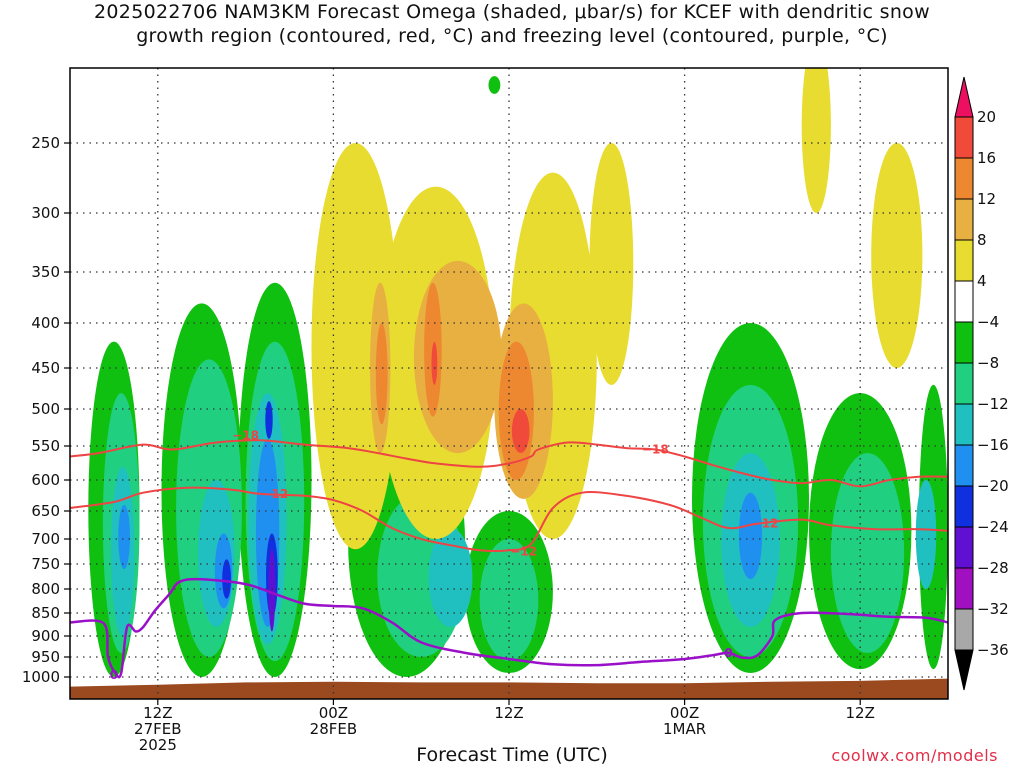 This screenshot has width=1024, height=768. Describe the element at coordinates (655, 450) in the screenshot. I see `label-minus18-1: −18` at that location.